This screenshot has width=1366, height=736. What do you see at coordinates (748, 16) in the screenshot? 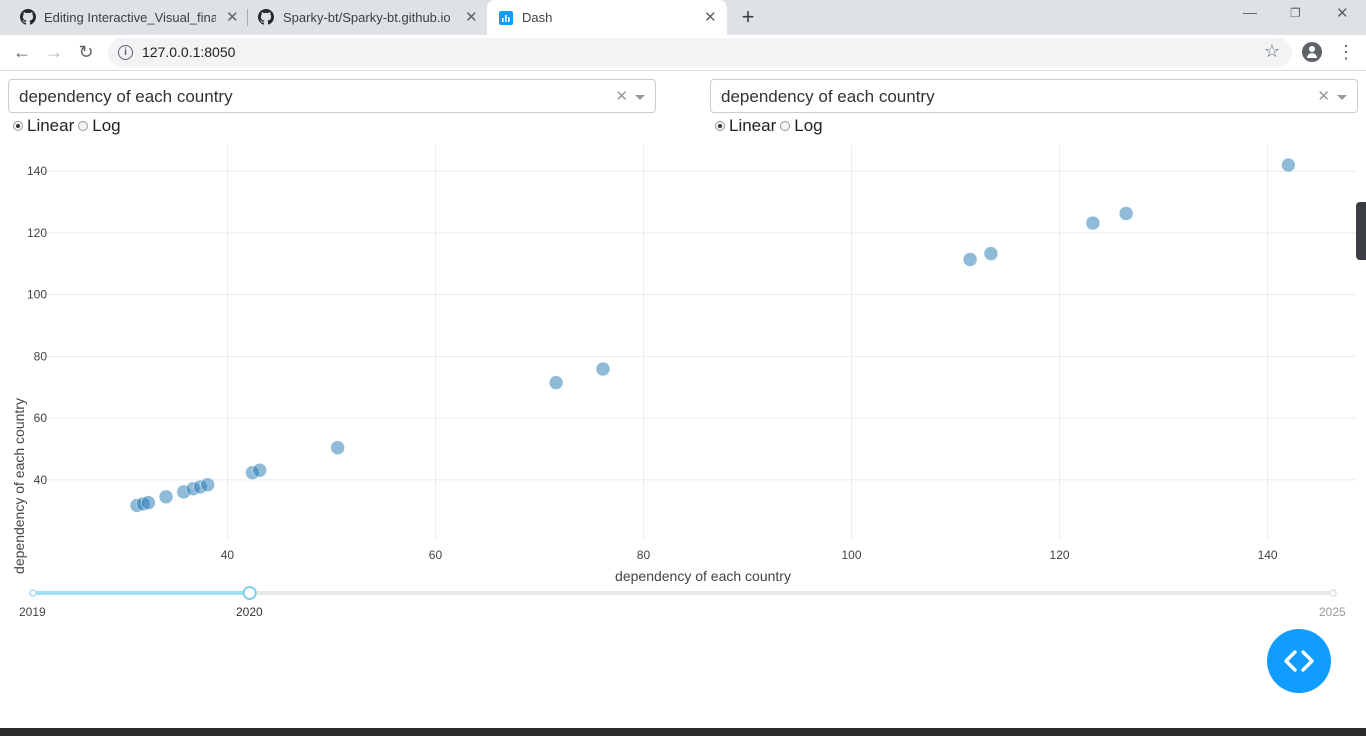
I see `new-tab-button: +` at bounding box center [748, 16].